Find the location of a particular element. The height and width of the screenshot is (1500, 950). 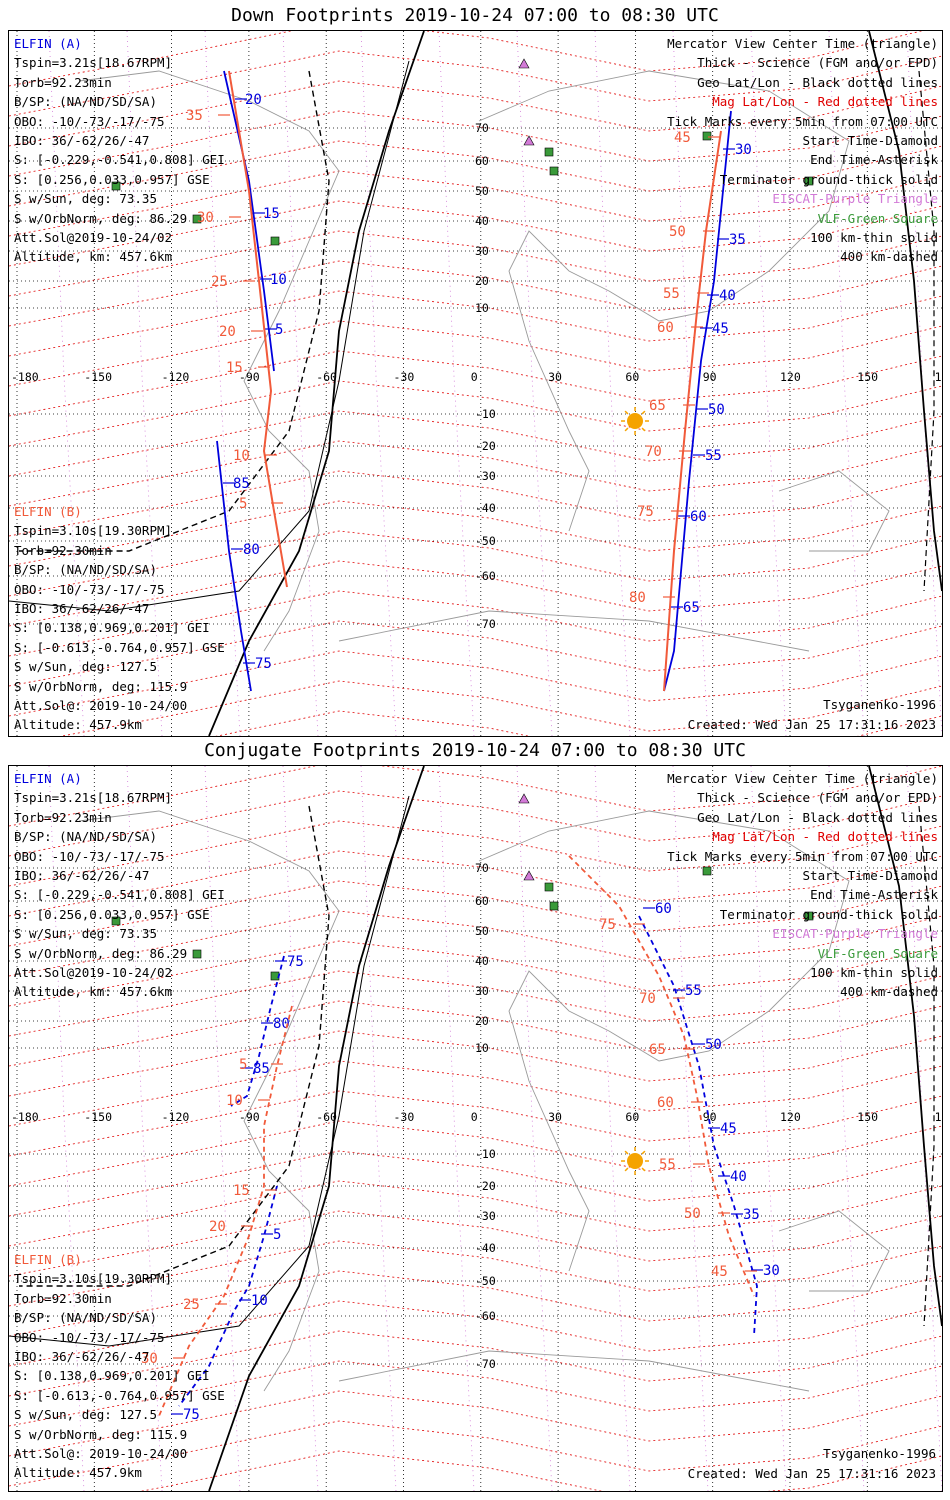

antarctica-outline is located at coordinates (574, 631).